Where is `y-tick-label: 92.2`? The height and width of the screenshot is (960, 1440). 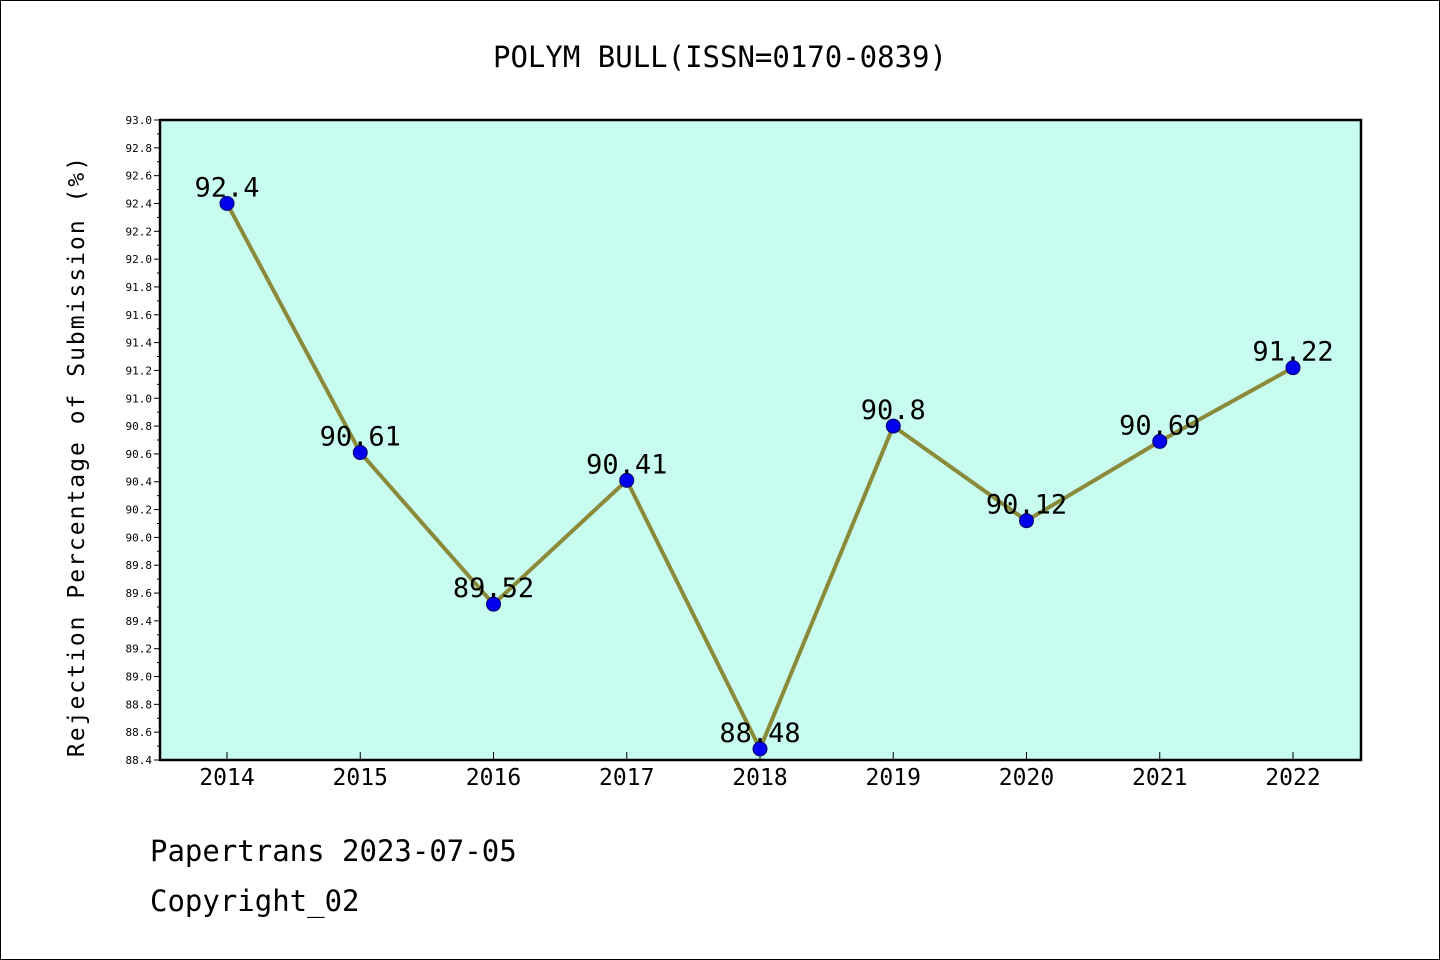 y-tick-label: 92.2 is located at coordinates (139, 231).